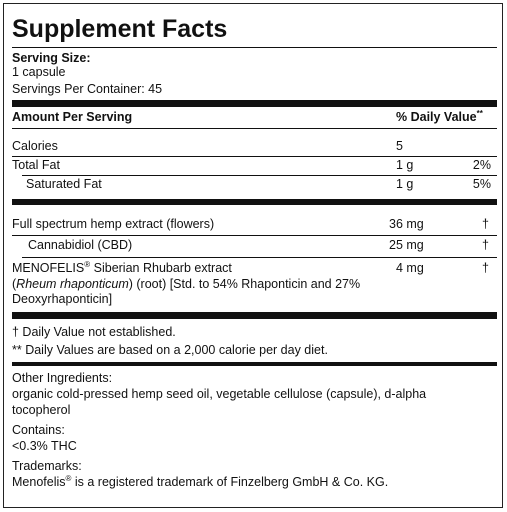 This screenshot has width=507, height=512. I want to click on ingredient-name-rest: Siberian Rhubarb extract, so click(161, 268).